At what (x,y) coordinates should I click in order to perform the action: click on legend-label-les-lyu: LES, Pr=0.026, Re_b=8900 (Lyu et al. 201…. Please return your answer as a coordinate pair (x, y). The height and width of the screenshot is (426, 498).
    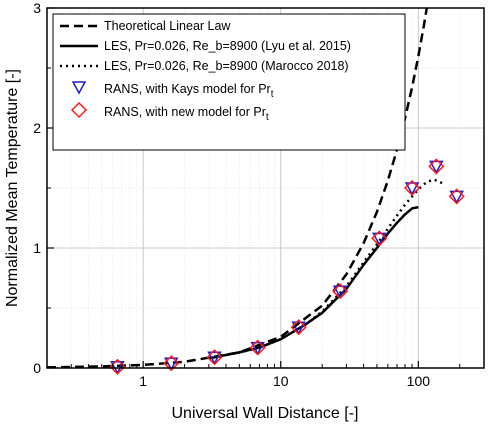
    Looking at the image, I should click on (227, 46).